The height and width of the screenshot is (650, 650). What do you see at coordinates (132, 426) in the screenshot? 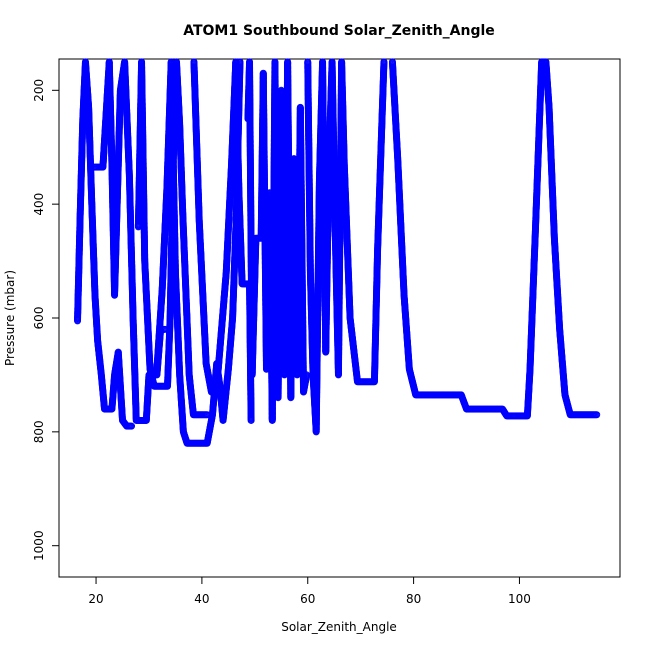
I see `data-point` at bounding box center [132, 426].